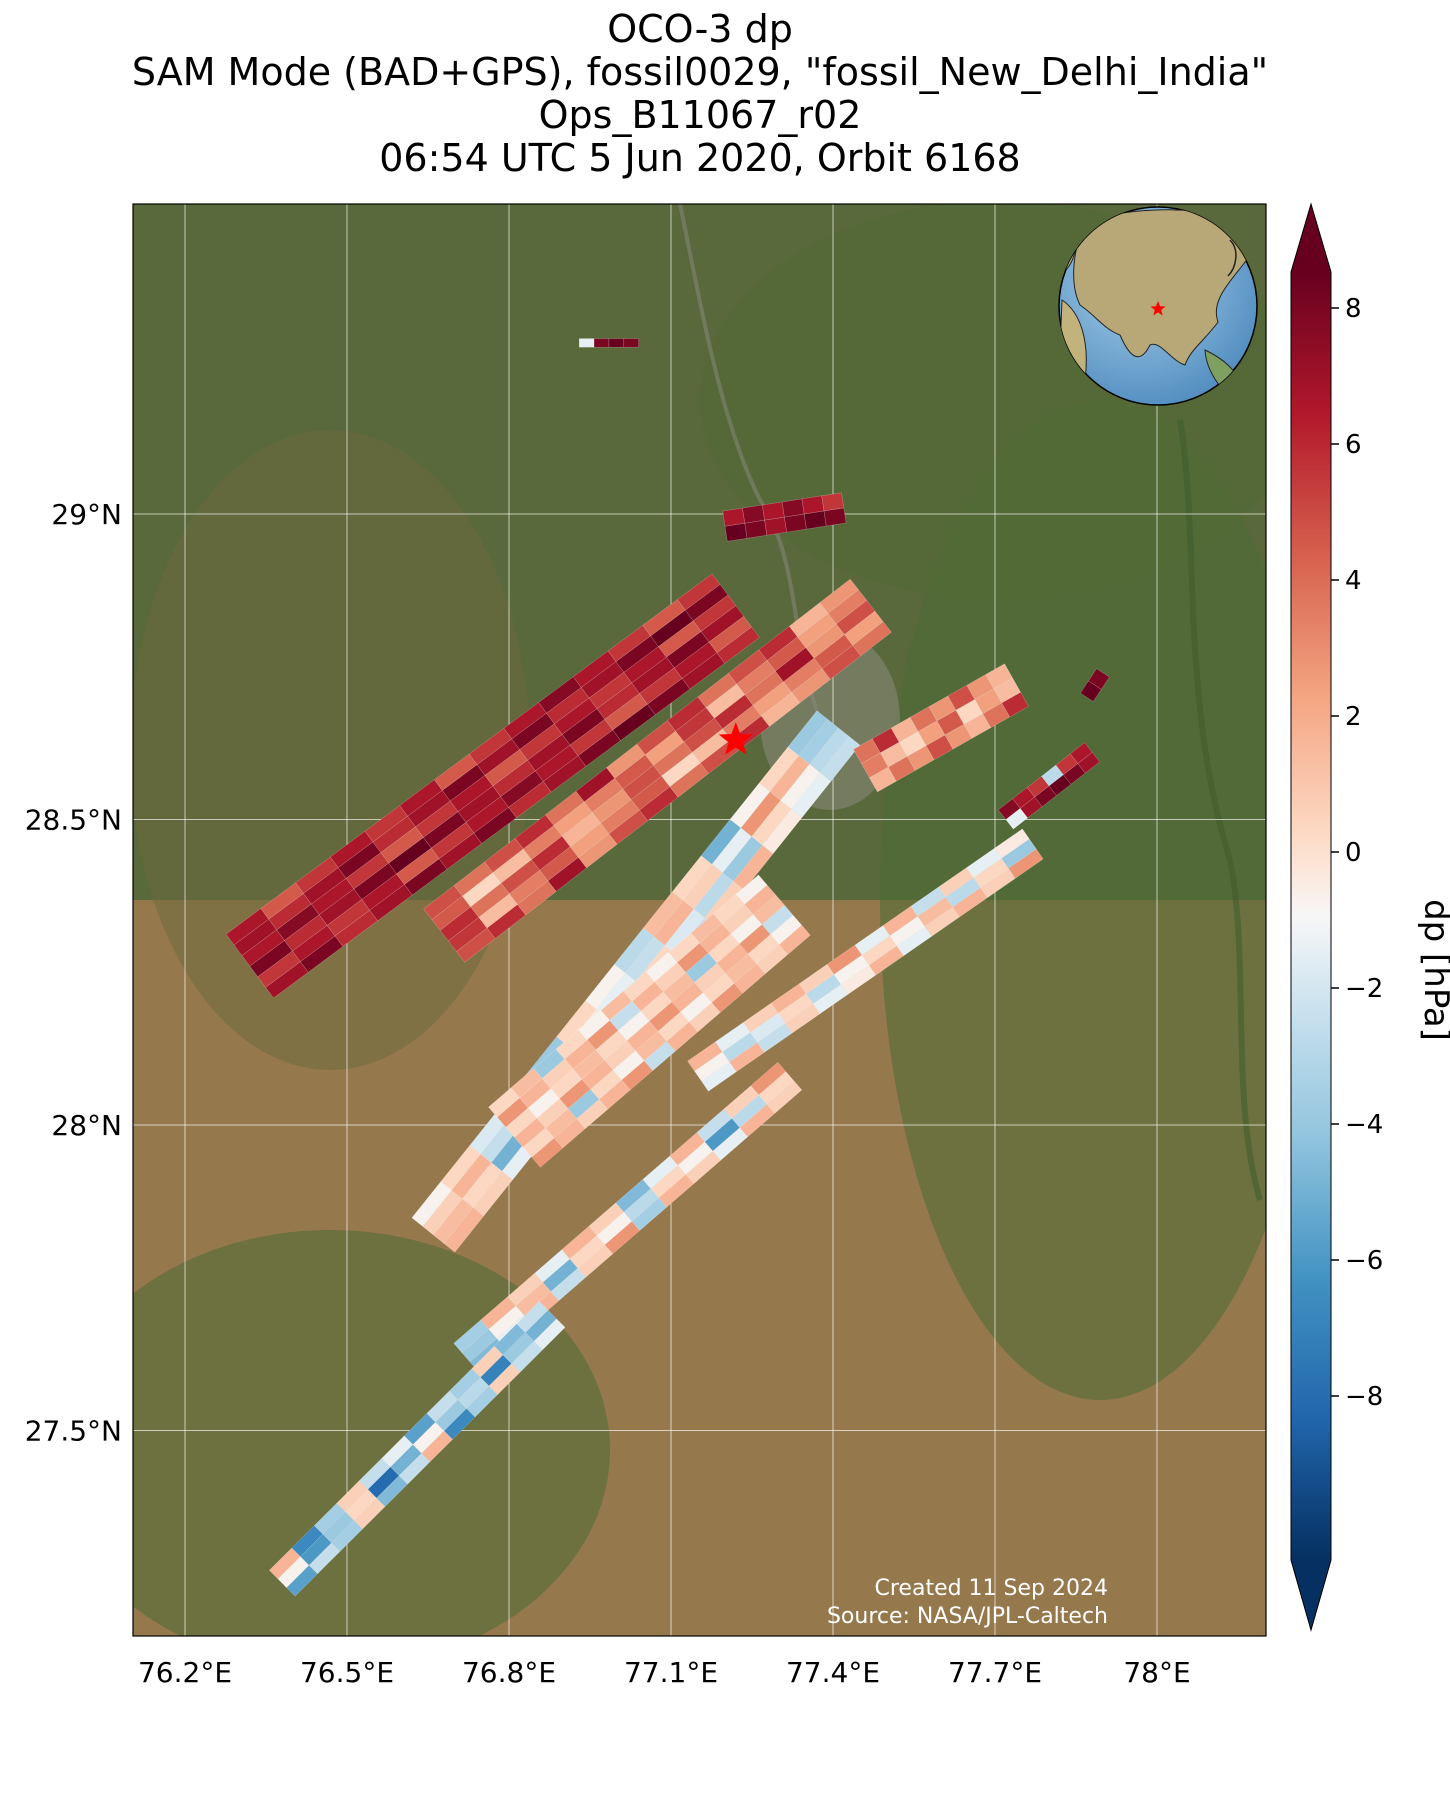 This screenshot has height=1795, width=1450. I want to click on x-axis-ticks: 76.2°E 76.5°E 76.8°E 77.1°E 77.4°E 77.7°E 78°E, so click(664, 1672).